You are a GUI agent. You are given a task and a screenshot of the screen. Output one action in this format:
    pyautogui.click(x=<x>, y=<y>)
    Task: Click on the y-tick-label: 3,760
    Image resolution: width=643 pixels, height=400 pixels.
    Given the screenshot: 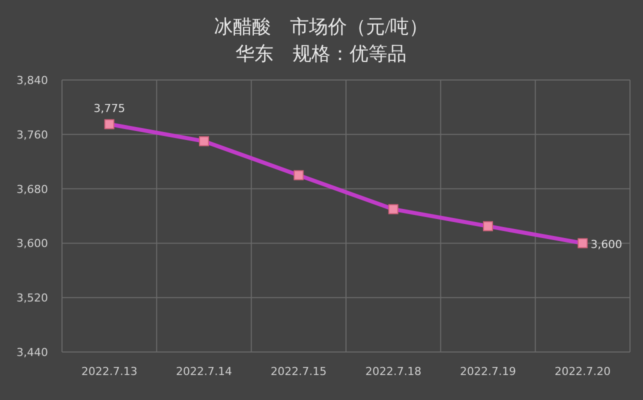 What is the action you would take?
    pyautogui.click(x=32, y=135)
    